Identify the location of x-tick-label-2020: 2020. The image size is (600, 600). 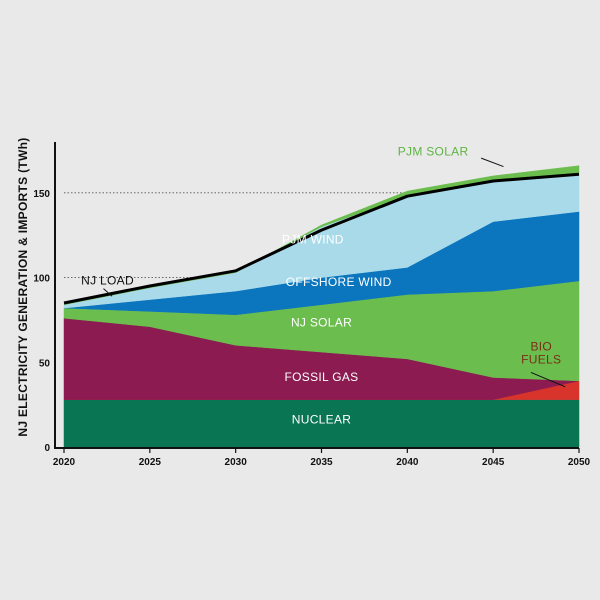
(64, 462).